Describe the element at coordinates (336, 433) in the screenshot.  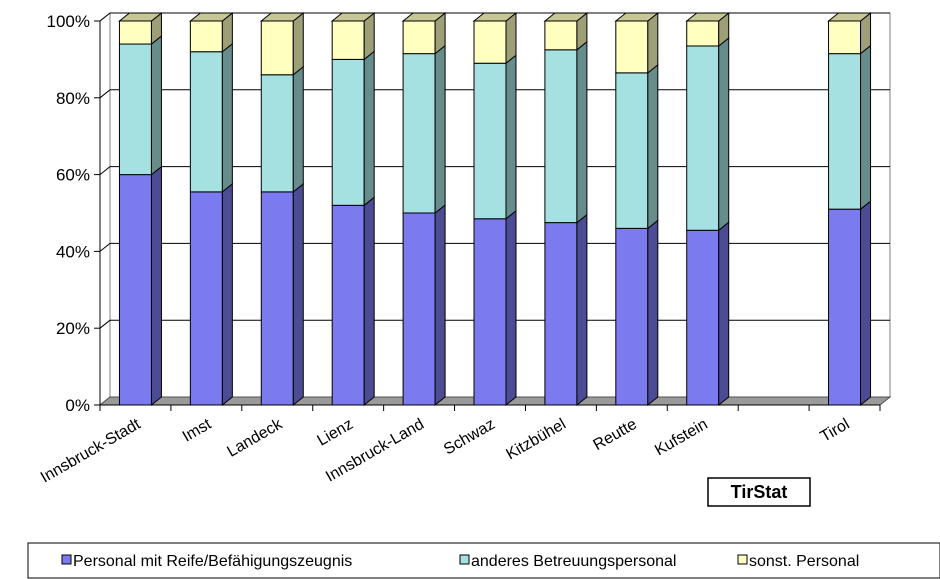
I see `x-category-label: Lienz` at that location.